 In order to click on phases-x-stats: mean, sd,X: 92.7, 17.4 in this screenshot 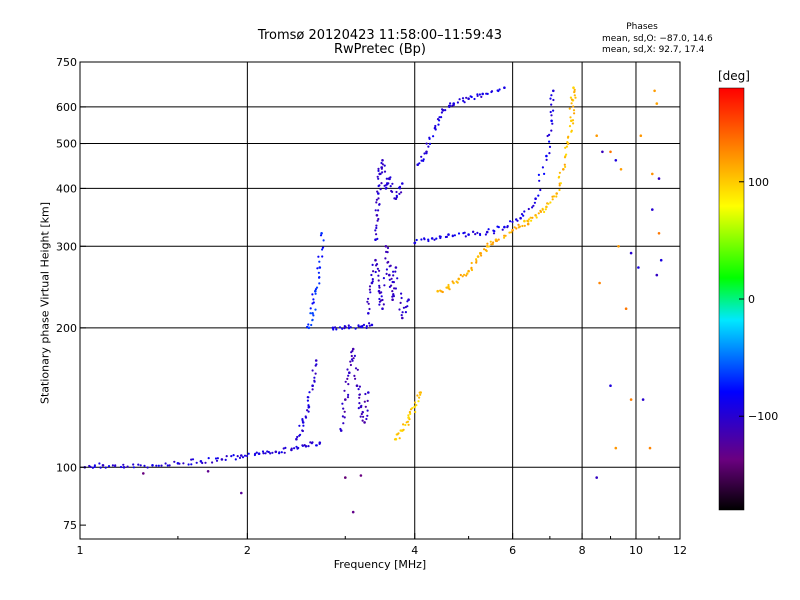, I will do `click(653, 50)`.